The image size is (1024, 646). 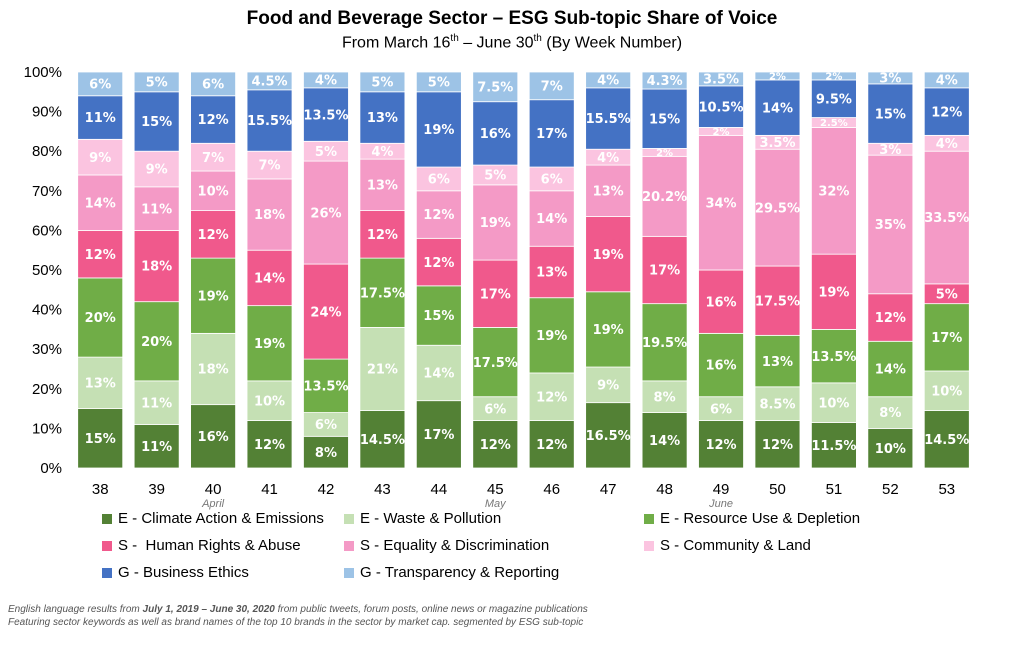 I want to click on data-label: 8.5%, so click(x=777, y=404).